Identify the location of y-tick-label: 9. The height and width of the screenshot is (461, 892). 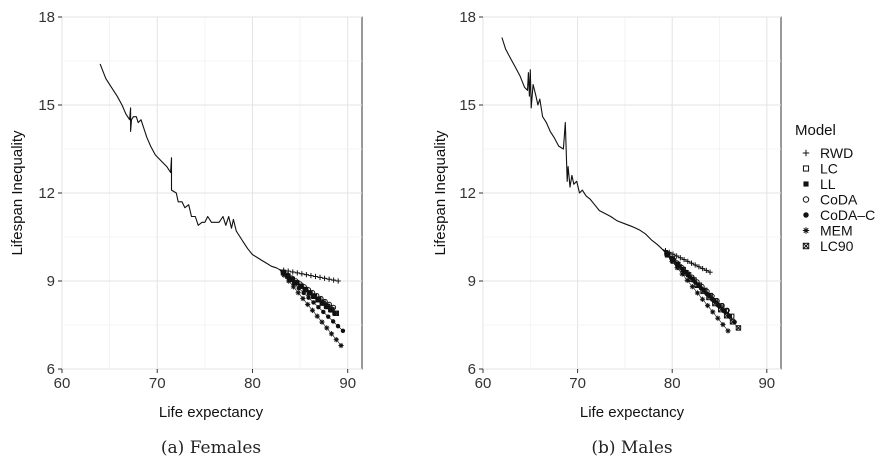
(472, 281).